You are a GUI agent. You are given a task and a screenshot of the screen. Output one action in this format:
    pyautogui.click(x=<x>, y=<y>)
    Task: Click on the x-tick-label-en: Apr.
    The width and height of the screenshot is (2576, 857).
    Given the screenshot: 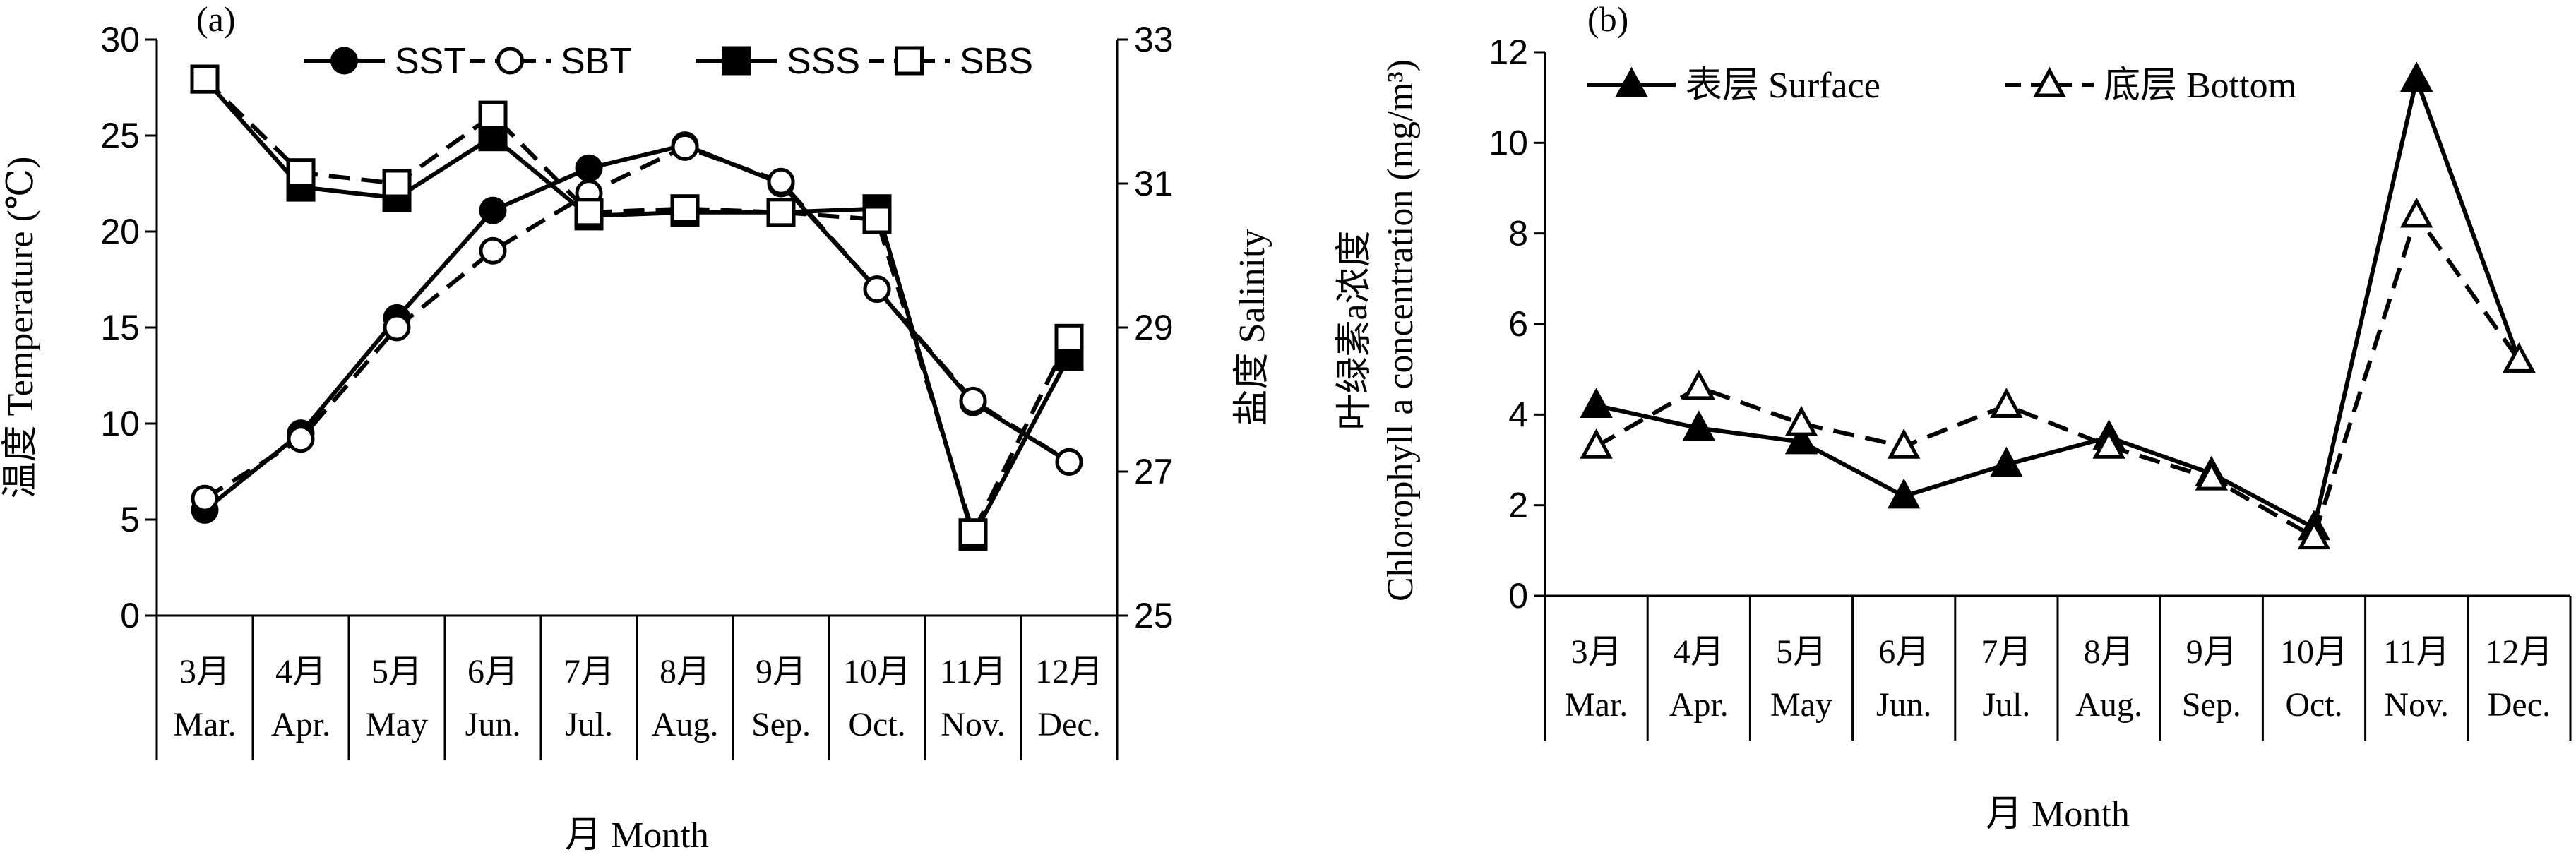 What is the action you would take?
    pyautogui.click(x=300, y=724)
    